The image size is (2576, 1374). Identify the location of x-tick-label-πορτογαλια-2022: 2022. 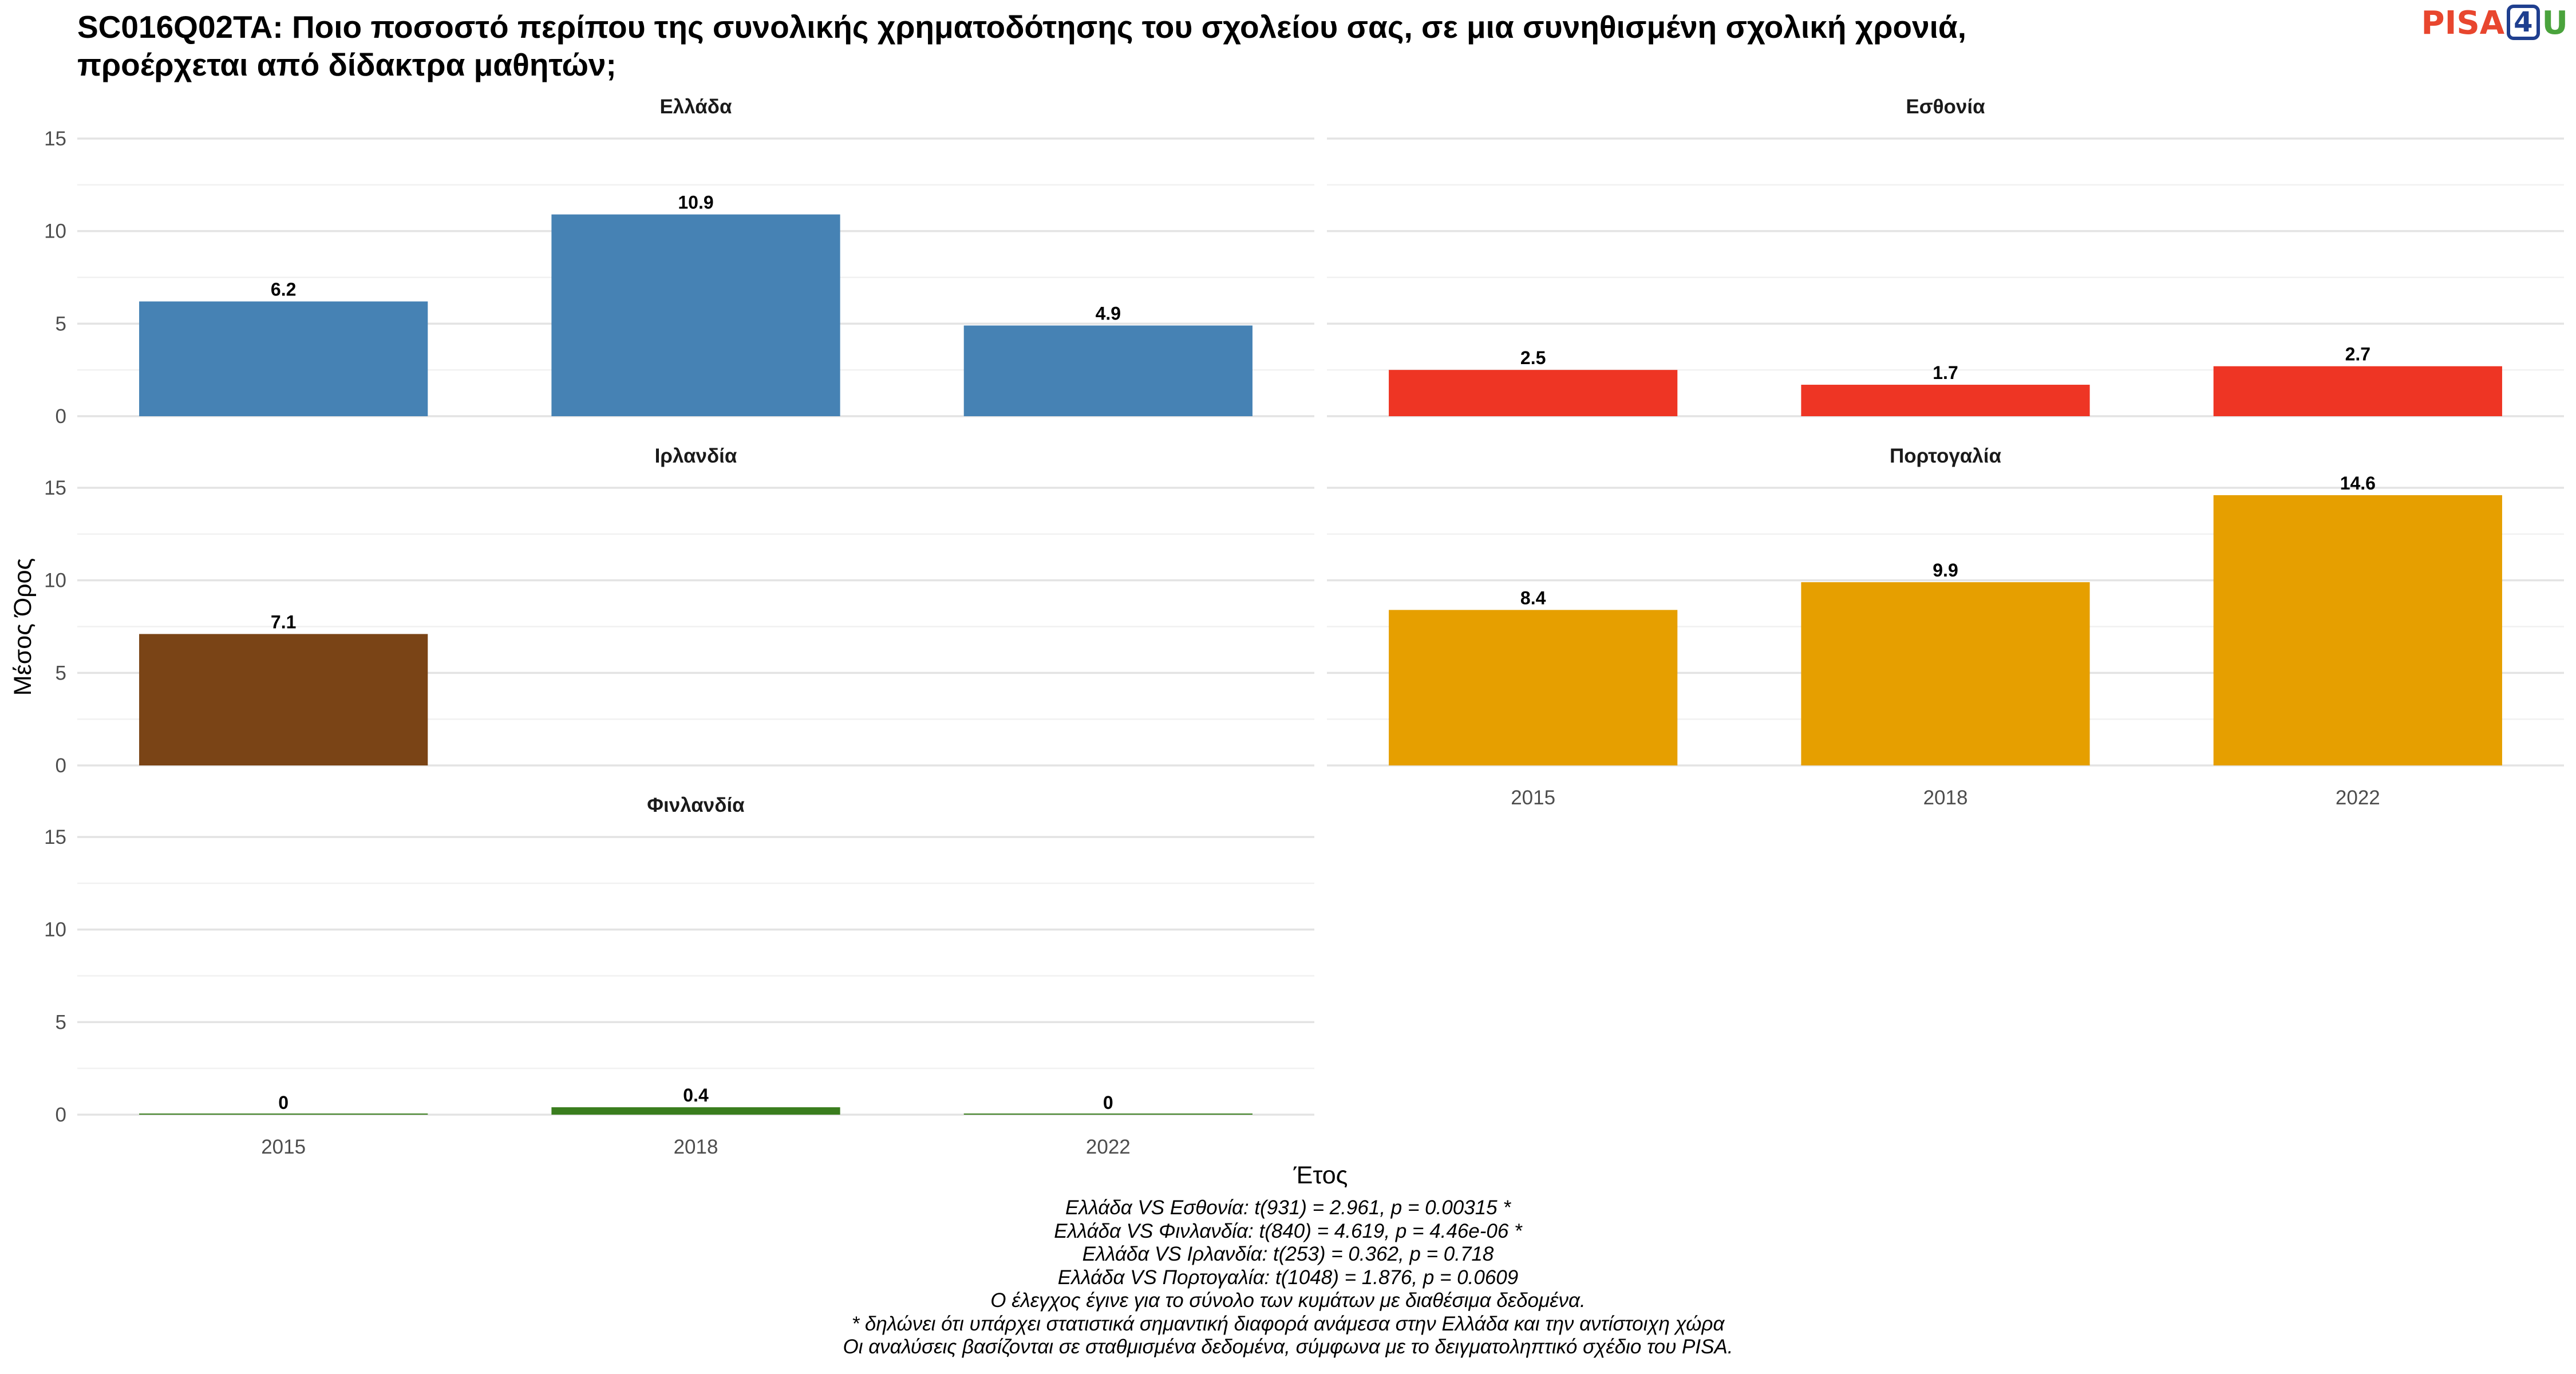
(2358, 798).